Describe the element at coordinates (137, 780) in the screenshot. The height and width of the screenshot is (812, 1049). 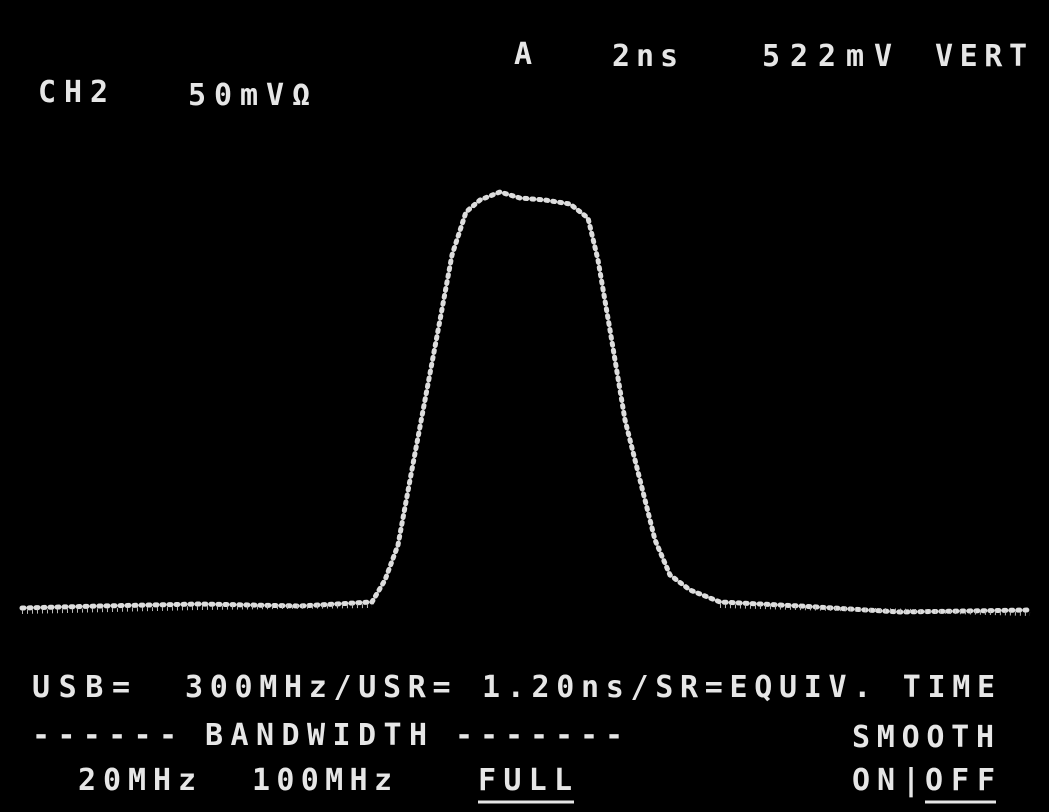
I see `option: 20MHz` at that location.